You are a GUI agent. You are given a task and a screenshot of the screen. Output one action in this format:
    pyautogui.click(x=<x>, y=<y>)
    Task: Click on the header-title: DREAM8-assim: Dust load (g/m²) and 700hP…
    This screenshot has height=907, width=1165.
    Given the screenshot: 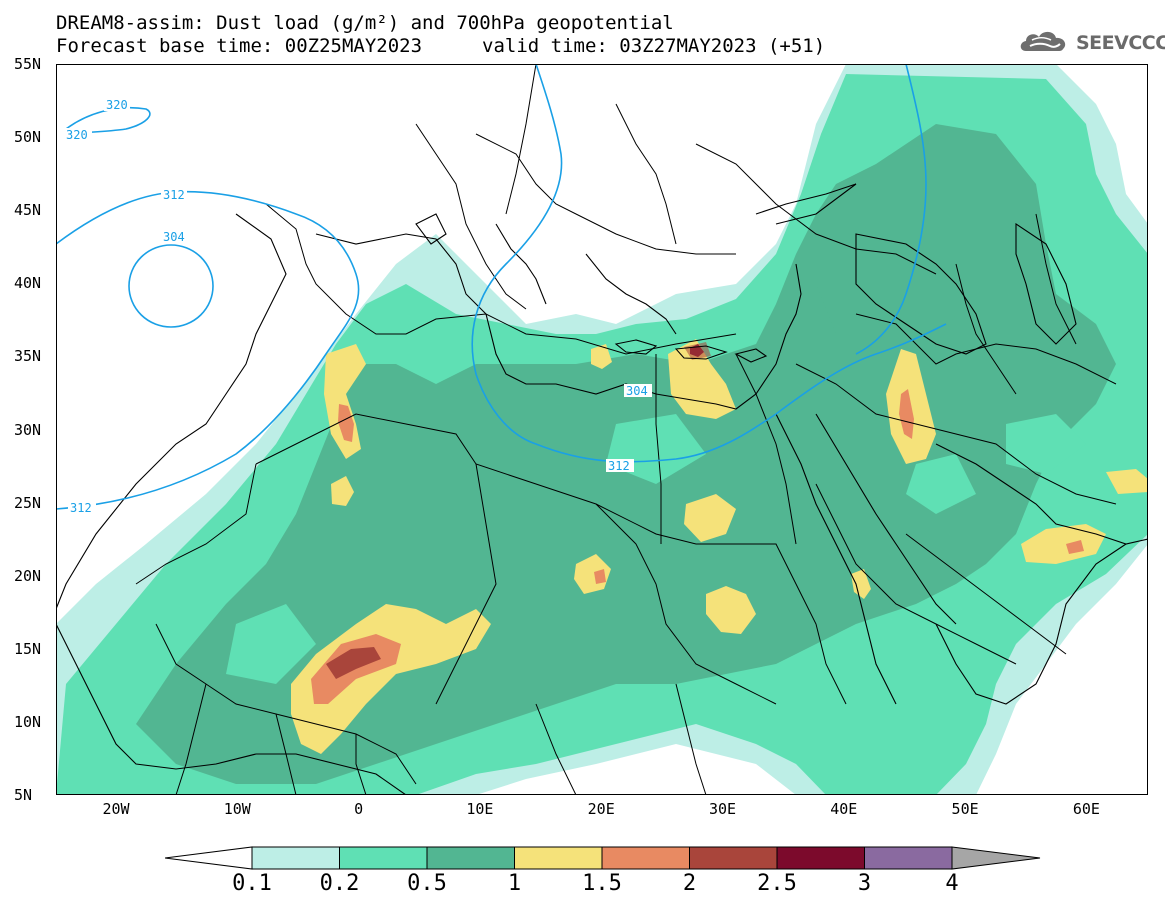 What is the action you would take?
    pyautogui.click(x=365, y=23)
    